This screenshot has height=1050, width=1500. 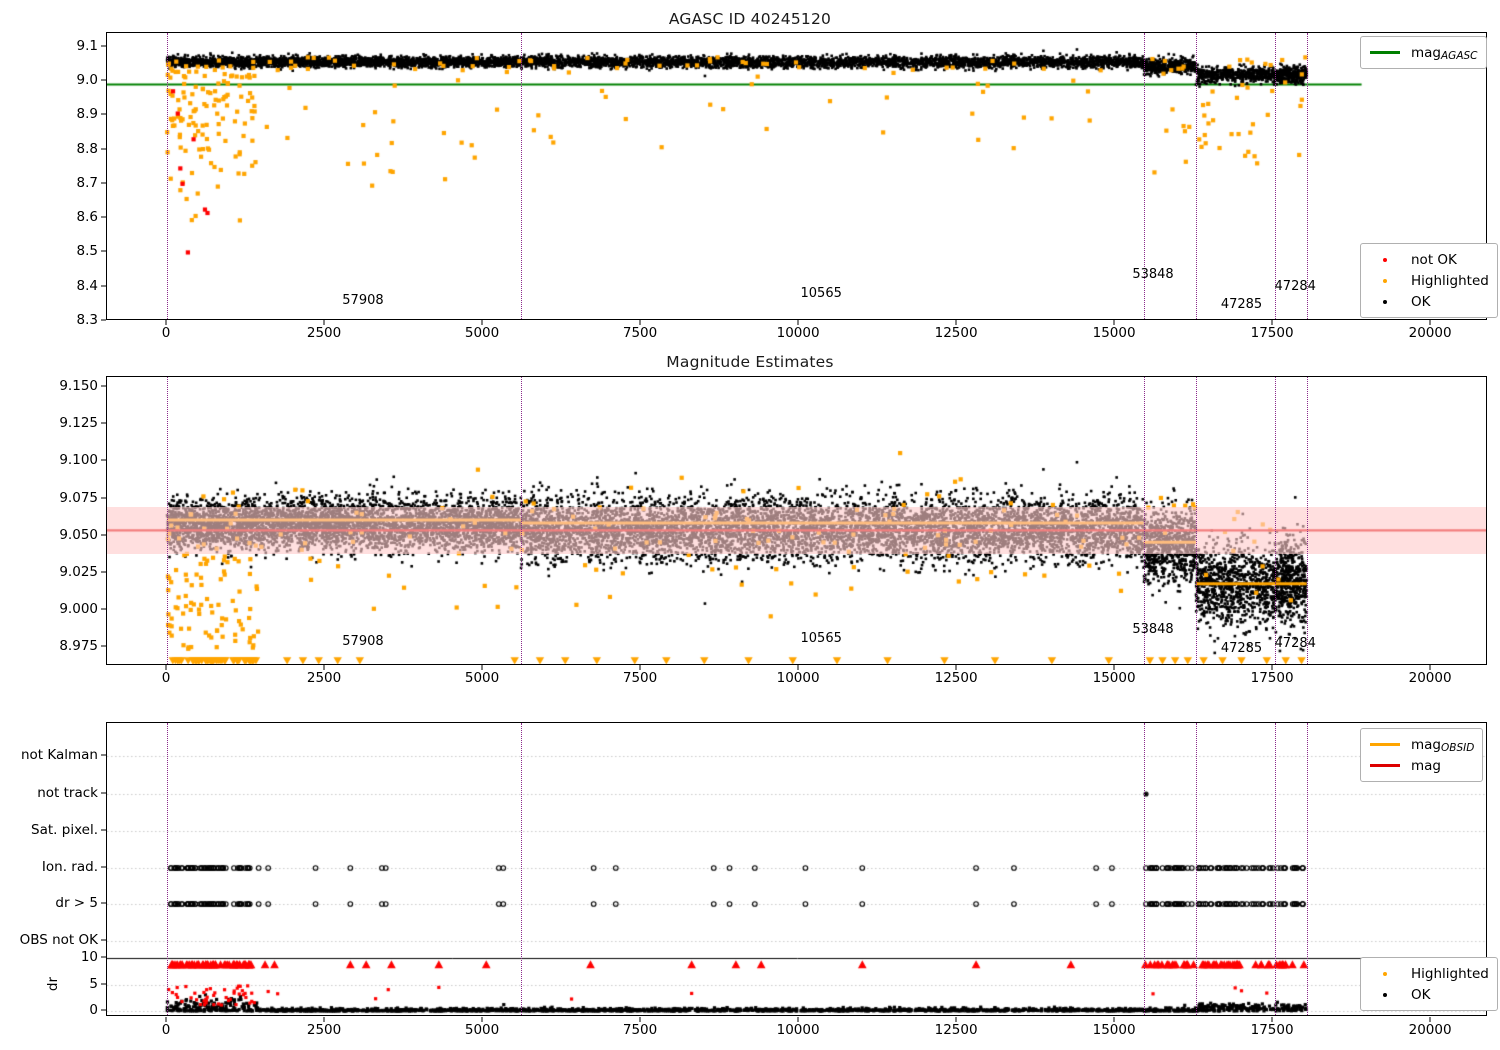 I want to click on y-axis-tick-label: 9.050, so click(x=78, y=534).